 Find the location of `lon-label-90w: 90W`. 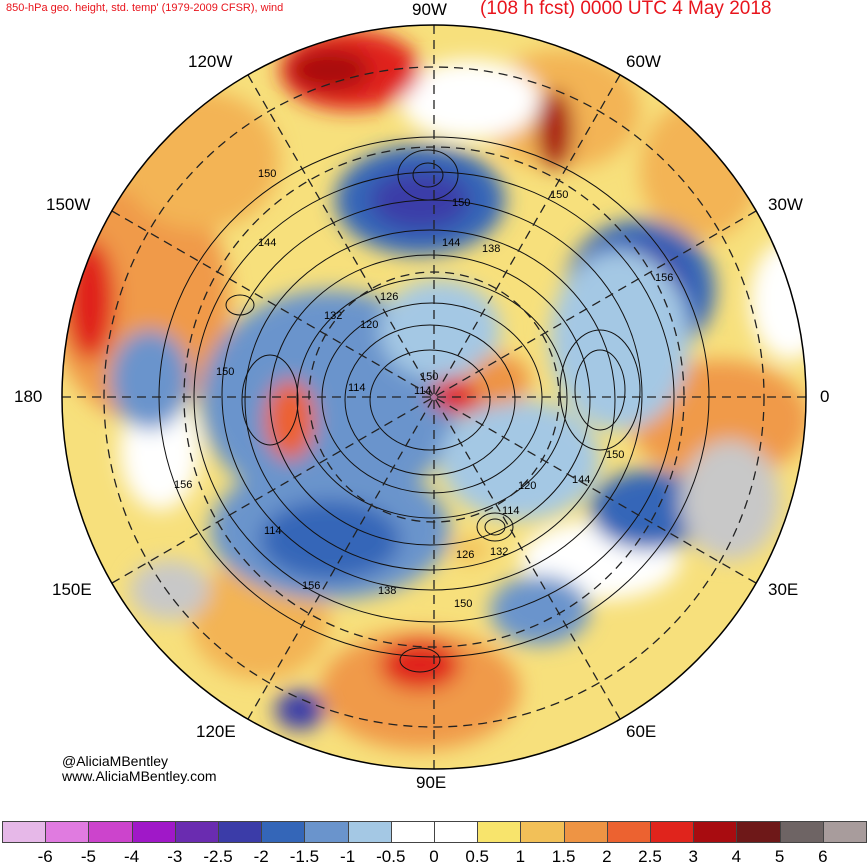

lon-label-90w: 90W is located at coordinates (429, 9).